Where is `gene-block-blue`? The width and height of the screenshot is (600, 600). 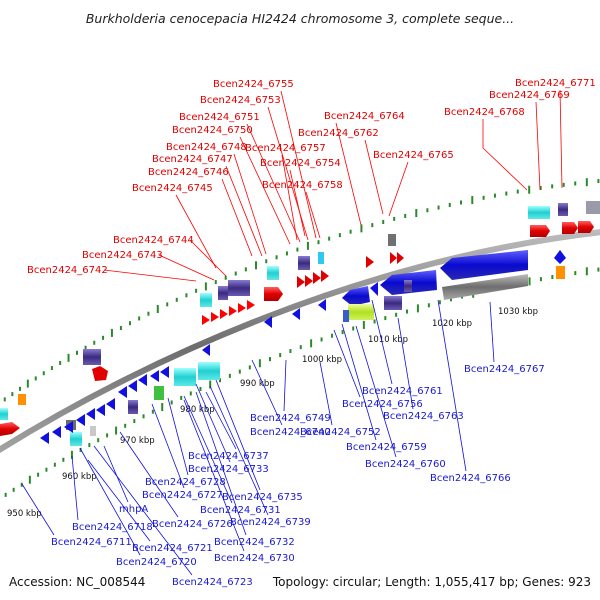
gene-block-blue is located at coordinates (346, 316).